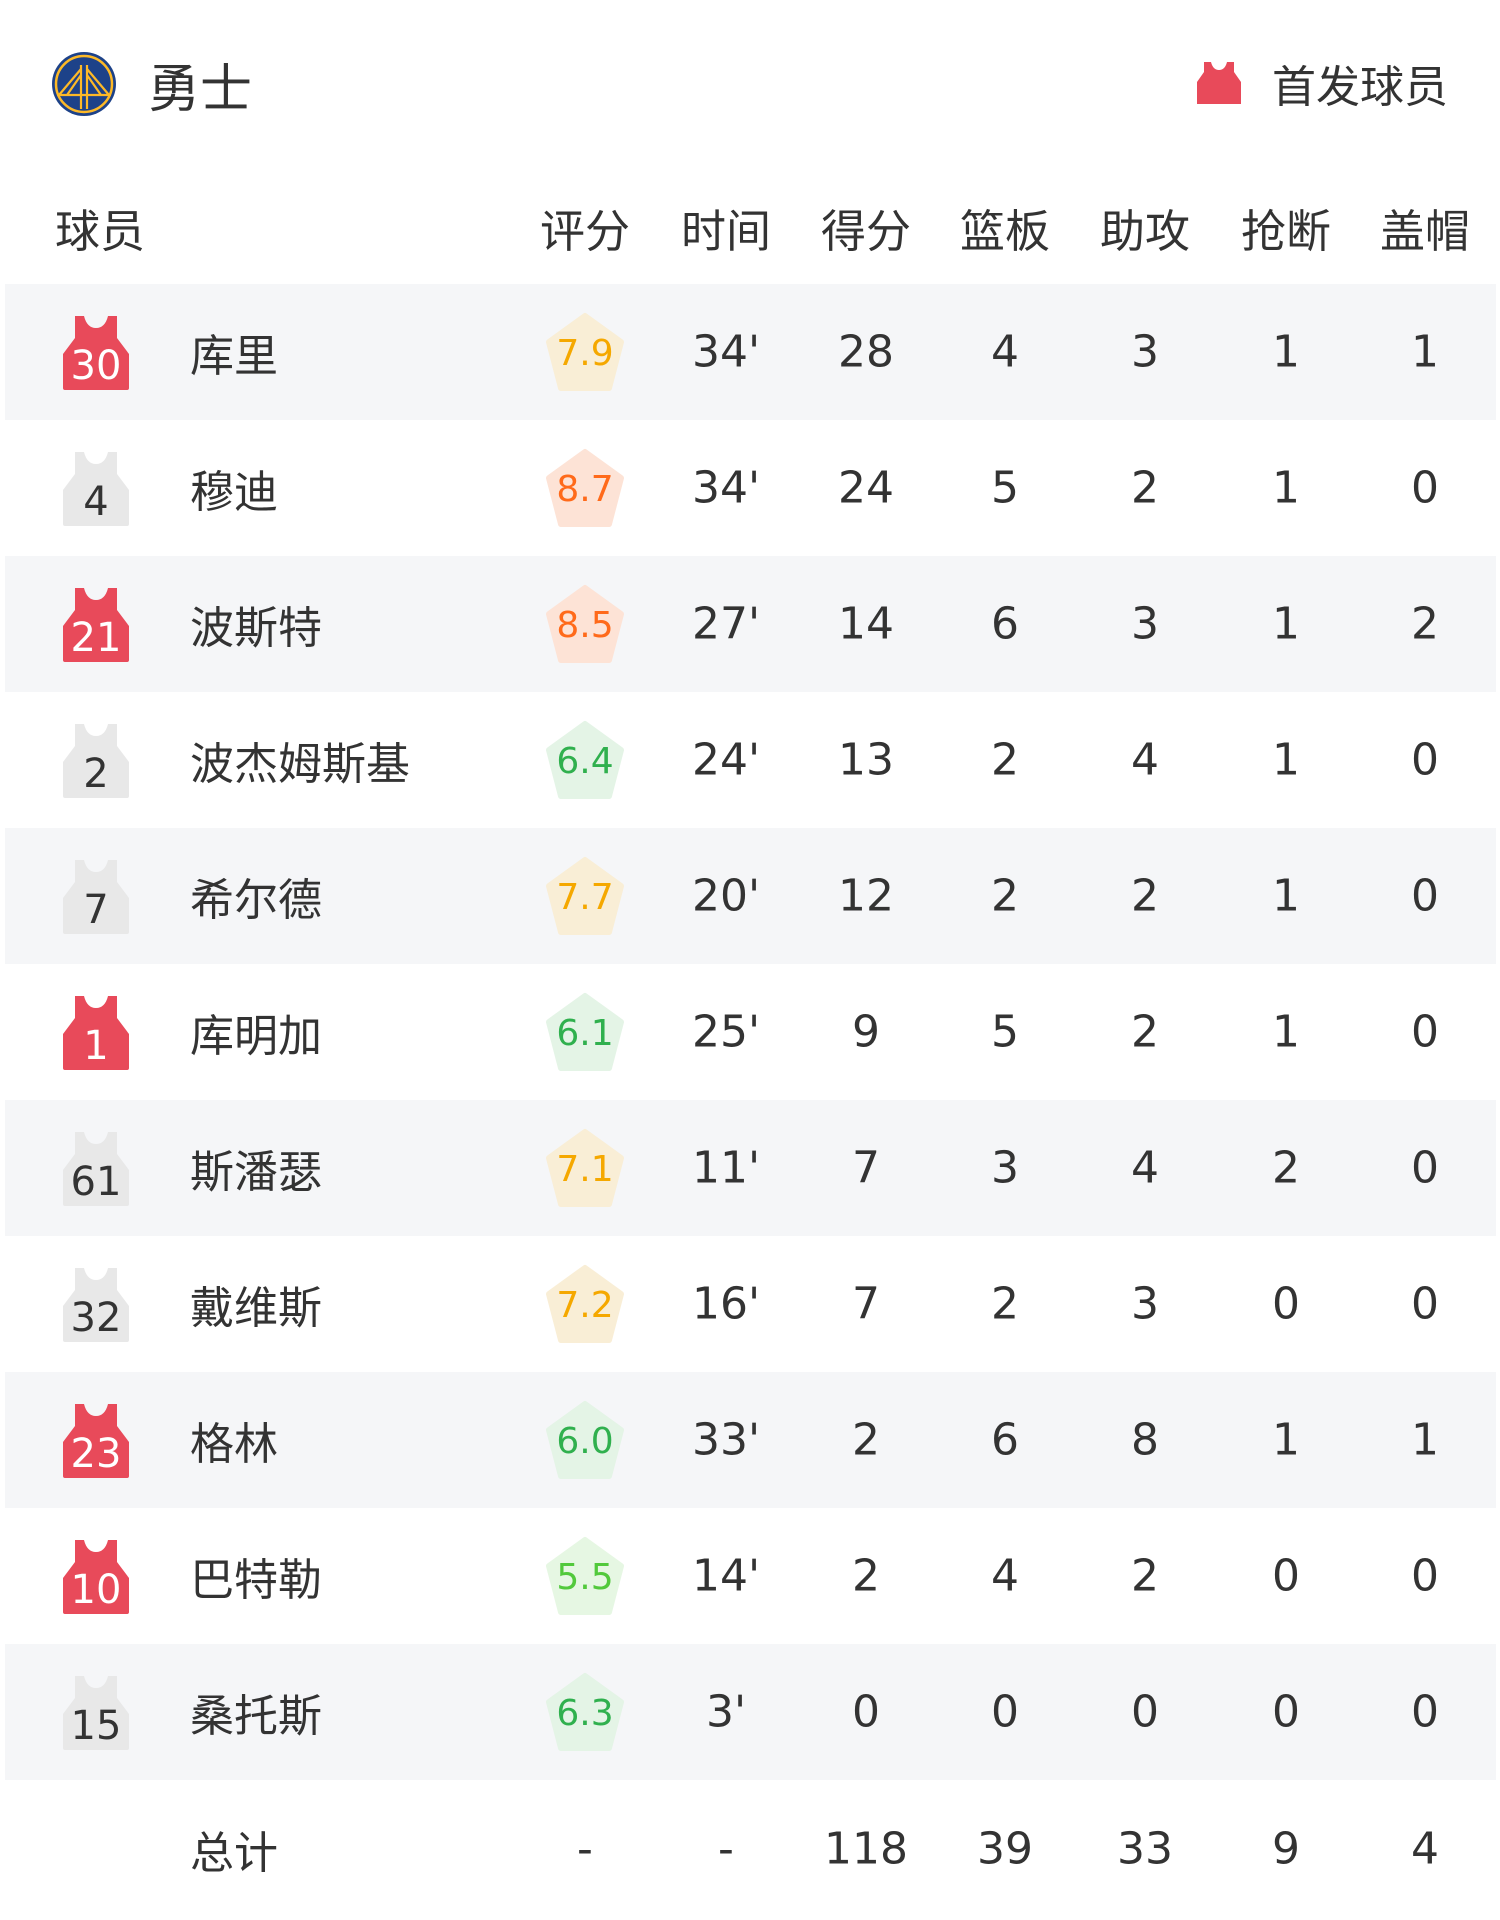 The height and width of the screenshot is (1920, 1500). I want to click on rating-value: 5.5, so click(585, 1577).